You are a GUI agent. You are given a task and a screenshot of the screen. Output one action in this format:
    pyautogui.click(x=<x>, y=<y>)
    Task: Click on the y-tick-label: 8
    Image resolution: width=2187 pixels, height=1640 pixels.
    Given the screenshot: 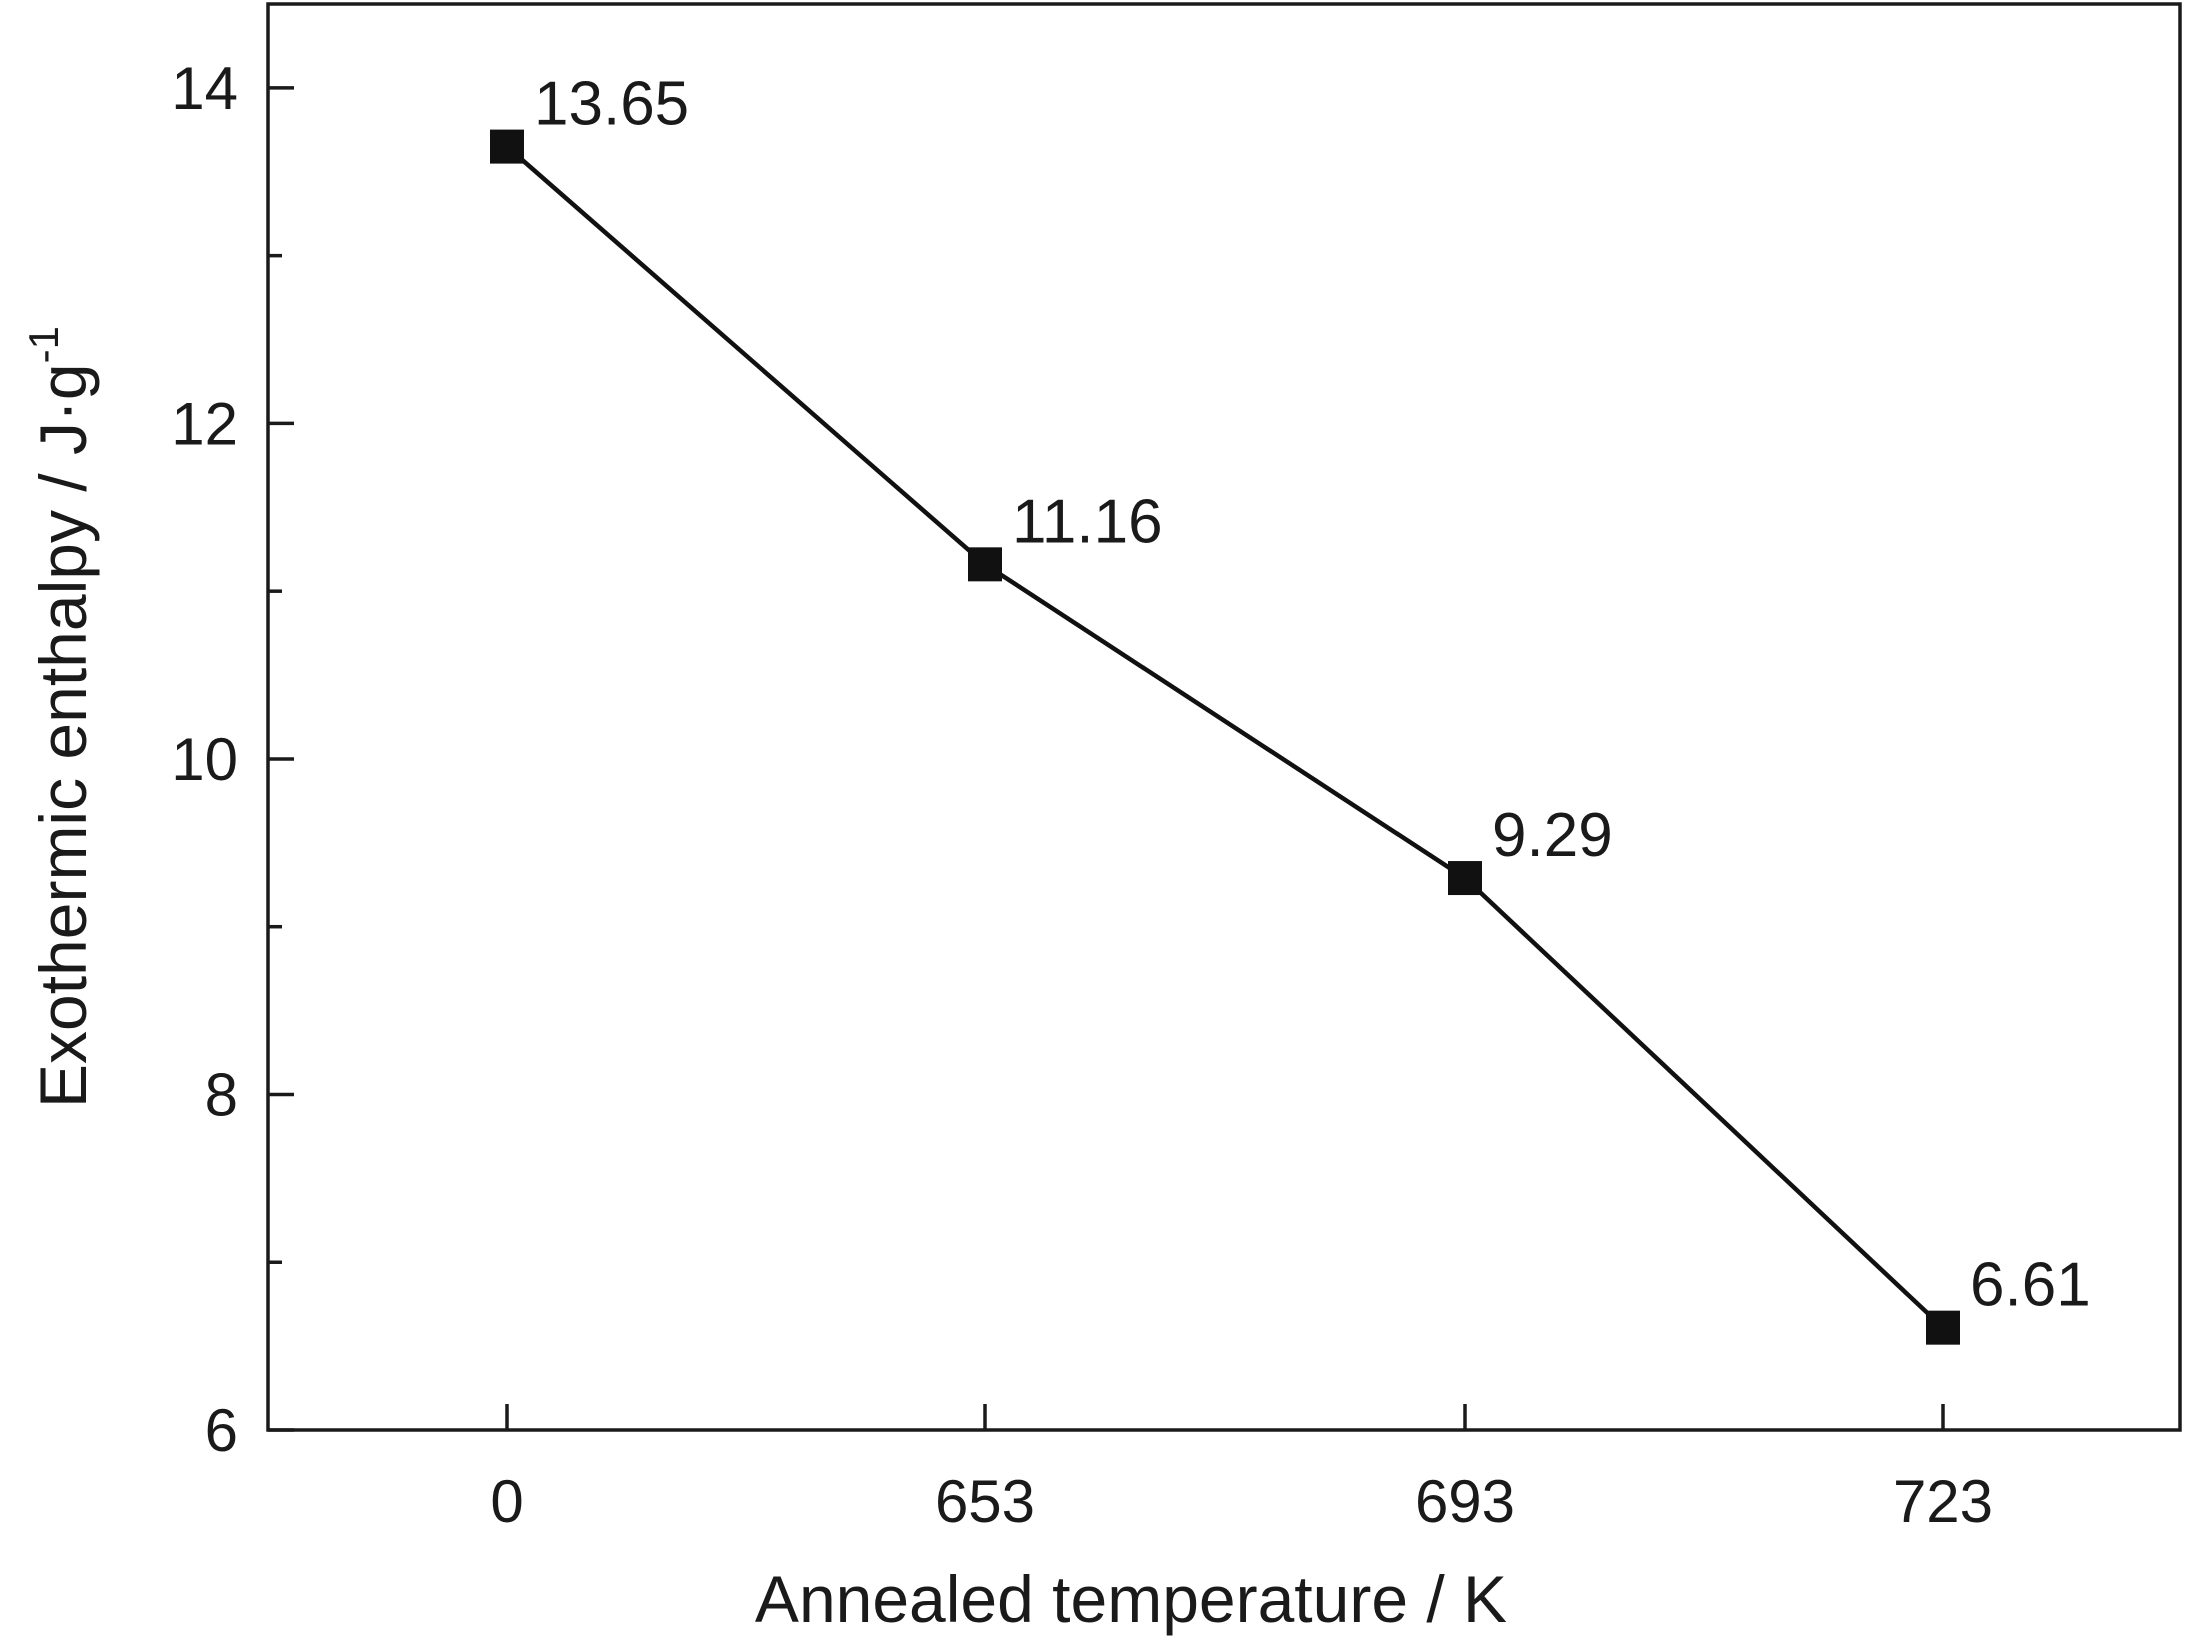 What is the action you would take?
    pyautogui.click(x=221, y=1094)
    